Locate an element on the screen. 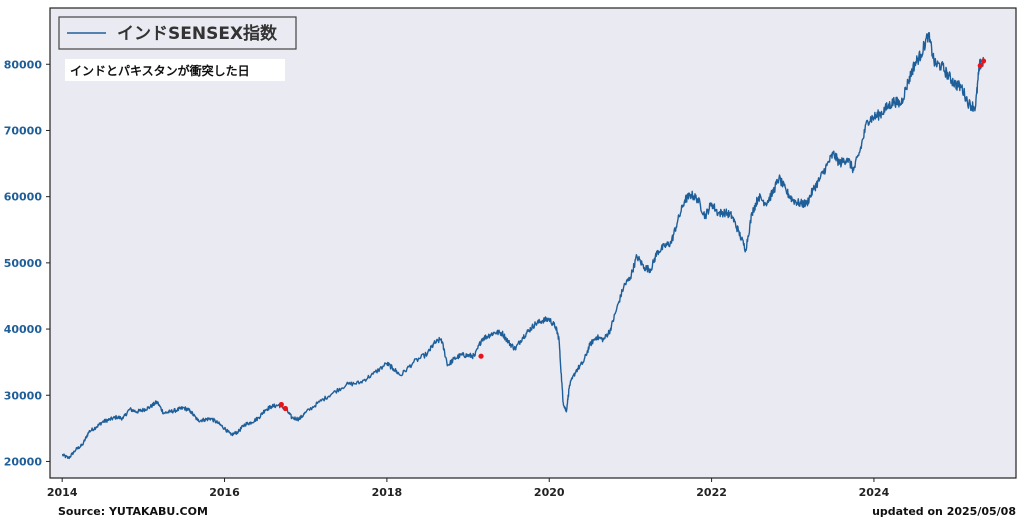 Image resolution: width=1024 pixels, height=526 pixels. y-tick-label: 80000 is located at coordinates (23, 64).